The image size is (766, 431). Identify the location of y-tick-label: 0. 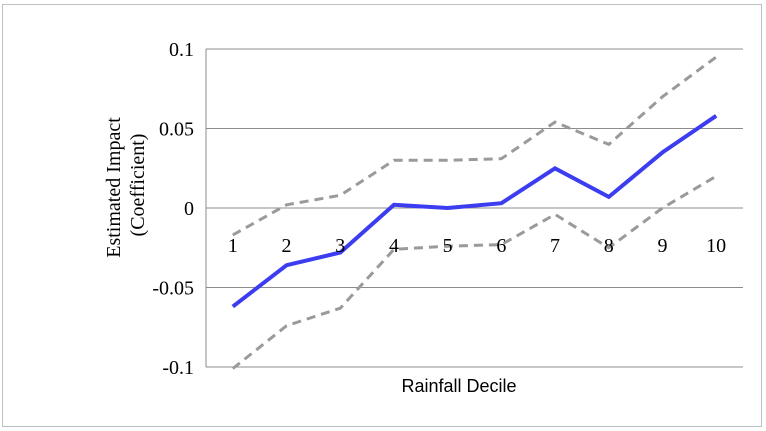
(189, 209).